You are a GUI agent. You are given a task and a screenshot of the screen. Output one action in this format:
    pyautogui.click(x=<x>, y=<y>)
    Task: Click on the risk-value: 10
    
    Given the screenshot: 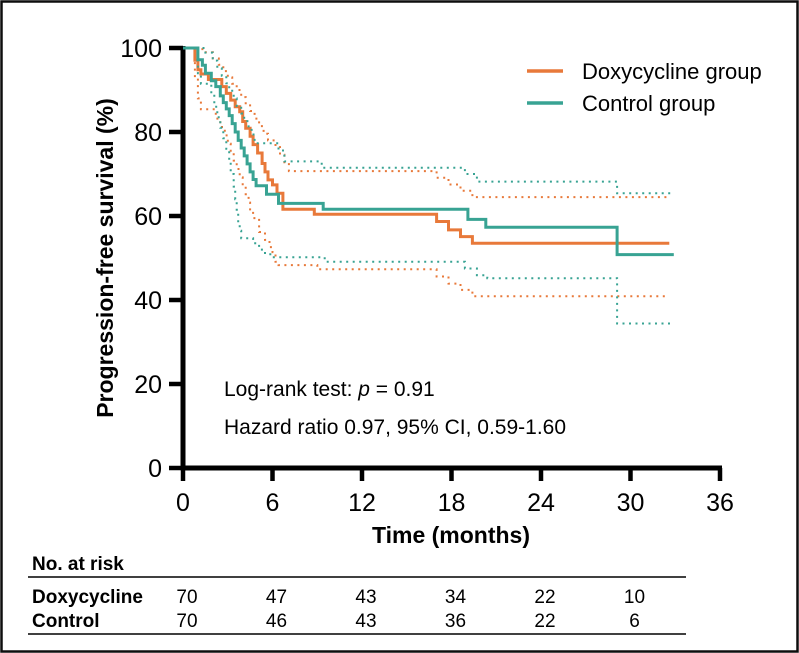 What is the action you would take?
    pyautogui.click(x=634, y=597)
    